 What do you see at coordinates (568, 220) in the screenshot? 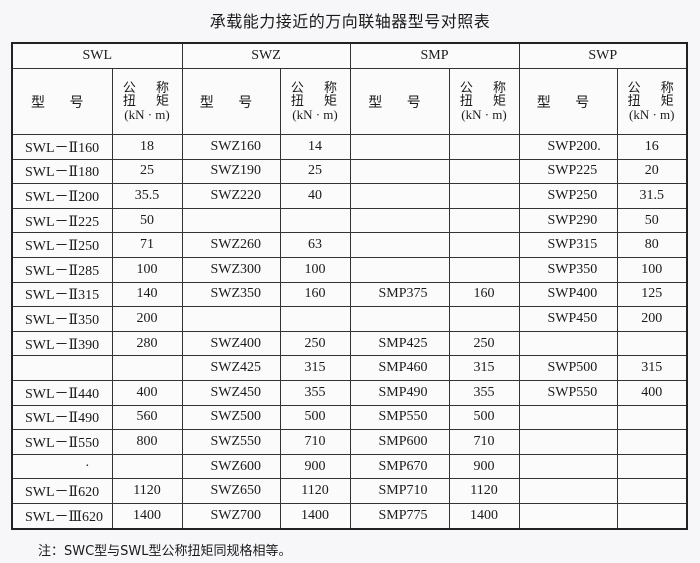
I see `model-cell: SWP290` at bounding box center [568, 220].